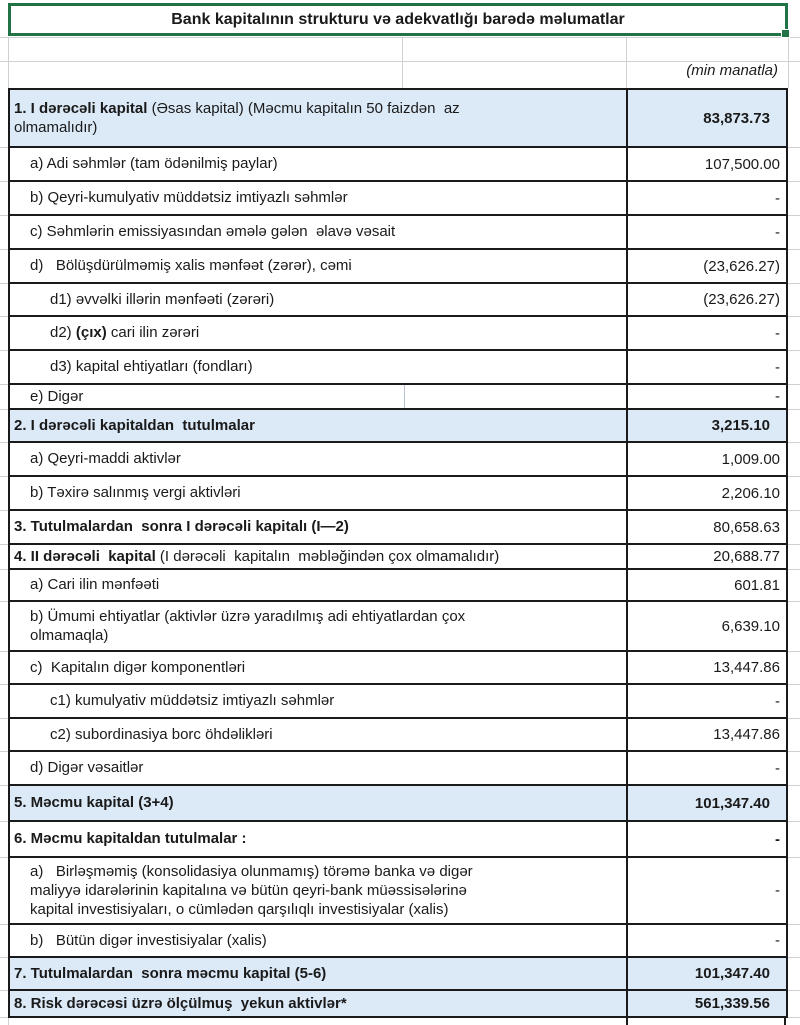 Image resolution: width=800 pixels, height=1025 pixels. What do you see at coordinates (317, 941) in the screenshot?
I see `row-label-cell: b) Bütün digər investisiyalar (xalis)` at bounding box center [317, 941].